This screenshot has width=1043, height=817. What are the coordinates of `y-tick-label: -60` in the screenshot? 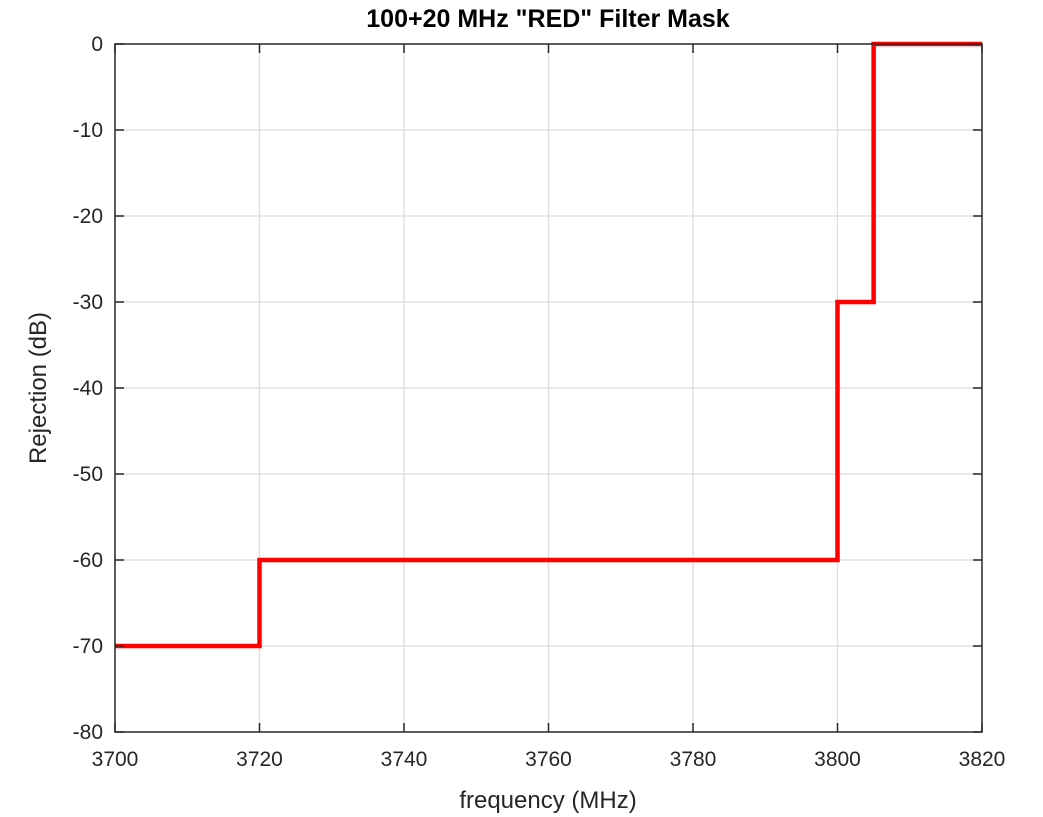 It's located at (88, 560).